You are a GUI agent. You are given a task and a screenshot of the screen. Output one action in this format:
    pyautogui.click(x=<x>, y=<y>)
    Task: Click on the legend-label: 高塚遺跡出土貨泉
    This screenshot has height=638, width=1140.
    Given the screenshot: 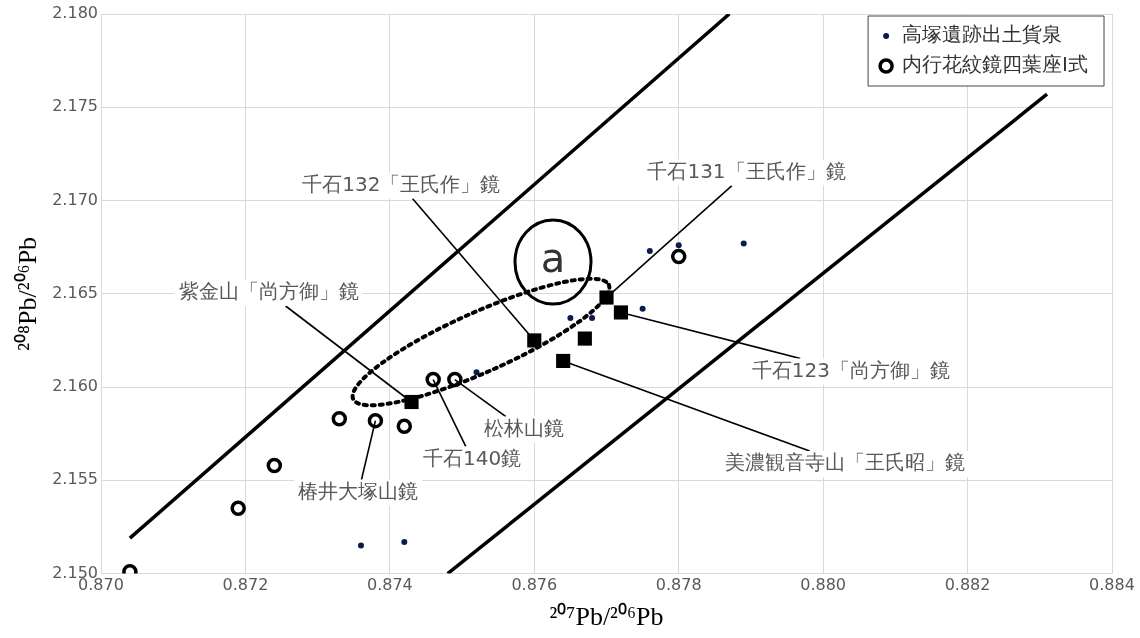 What is the action you would take?
    pyautogui.click(x=982, y=34)
    